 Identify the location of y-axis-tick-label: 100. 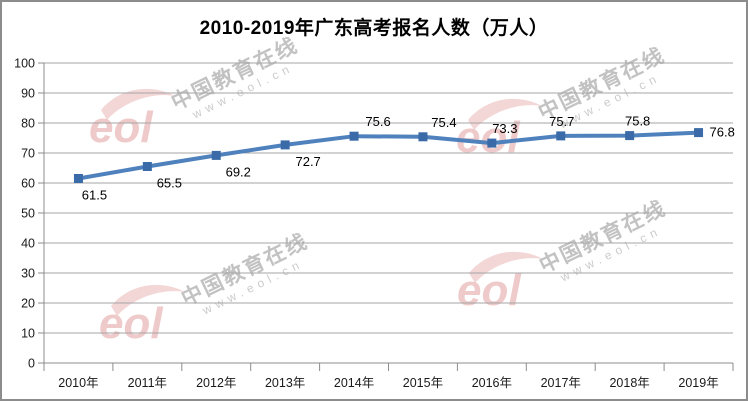
(24, 64).